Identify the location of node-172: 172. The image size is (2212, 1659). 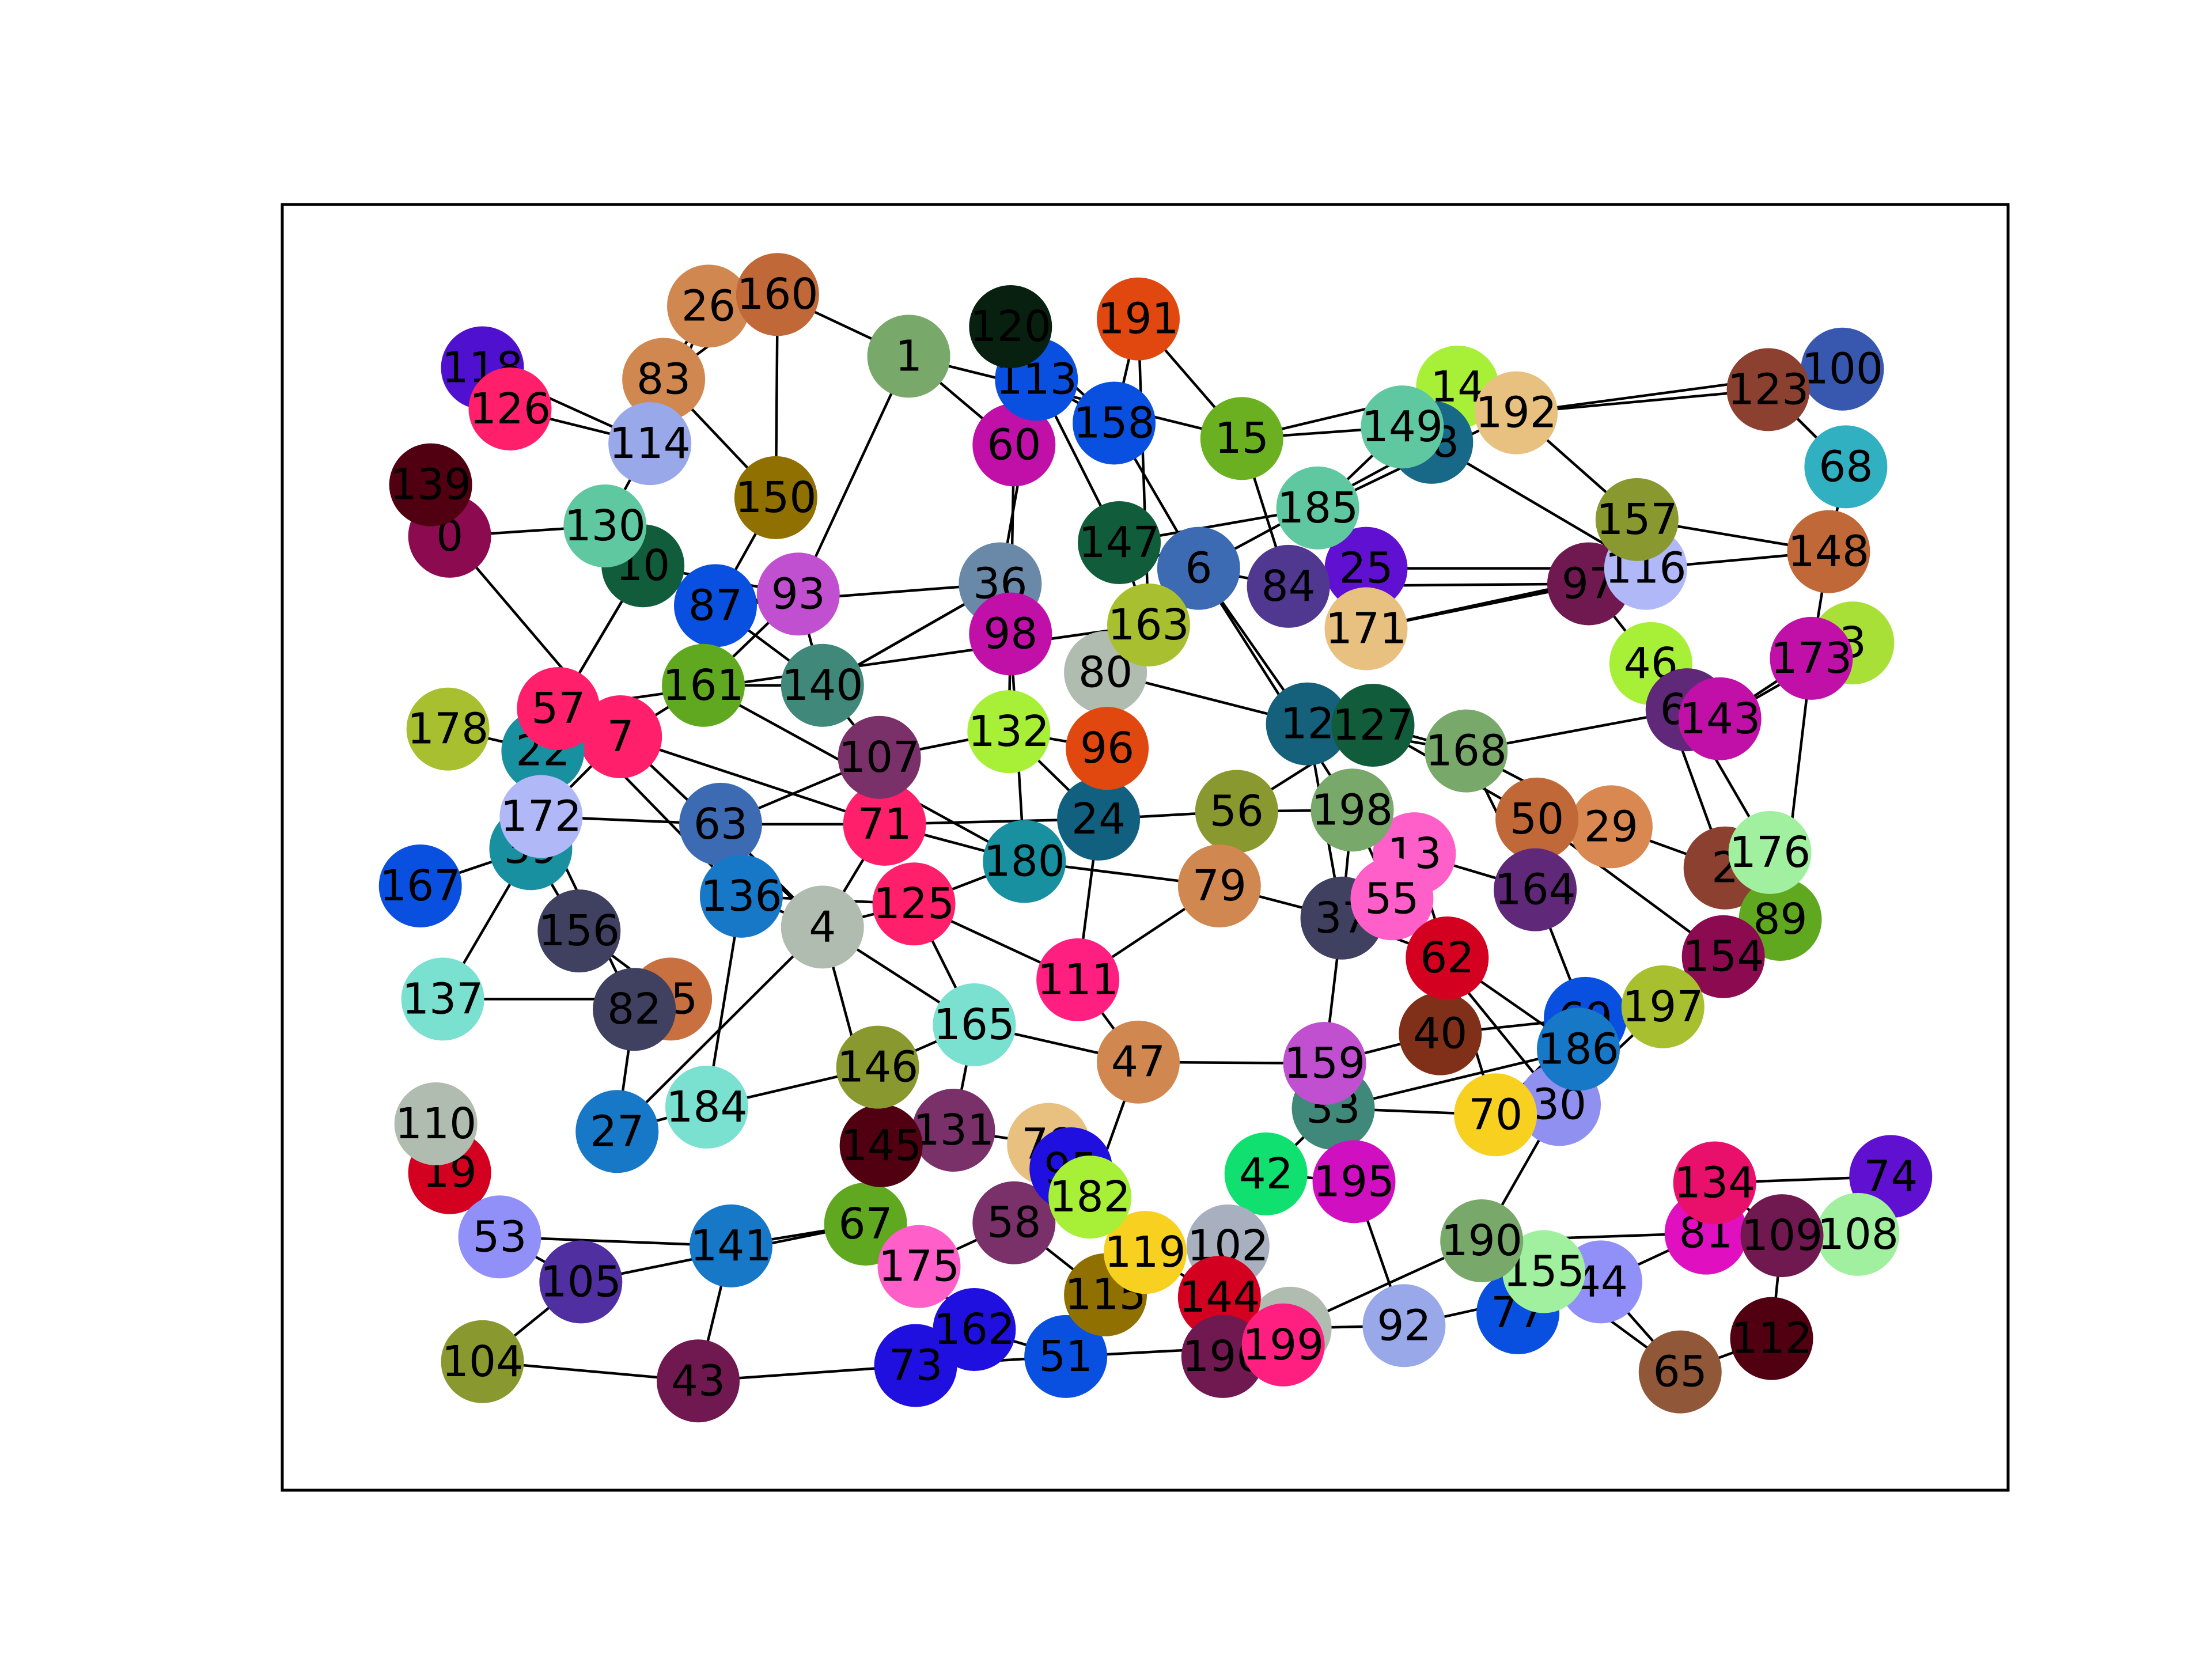
(541, 816).